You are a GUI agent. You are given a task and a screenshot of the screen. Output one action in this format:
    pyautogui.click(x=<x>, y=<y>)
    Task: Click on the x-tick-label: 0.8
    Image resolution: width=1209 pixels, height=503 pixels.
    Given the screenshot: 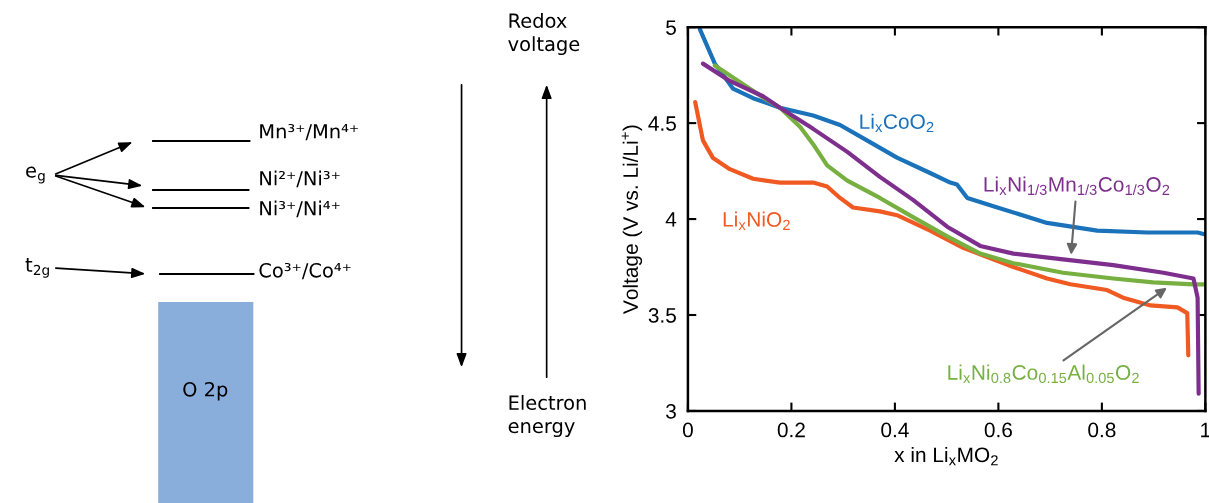 What is the action you would take?
    pyautogui.click(x=1102, y=430)
    